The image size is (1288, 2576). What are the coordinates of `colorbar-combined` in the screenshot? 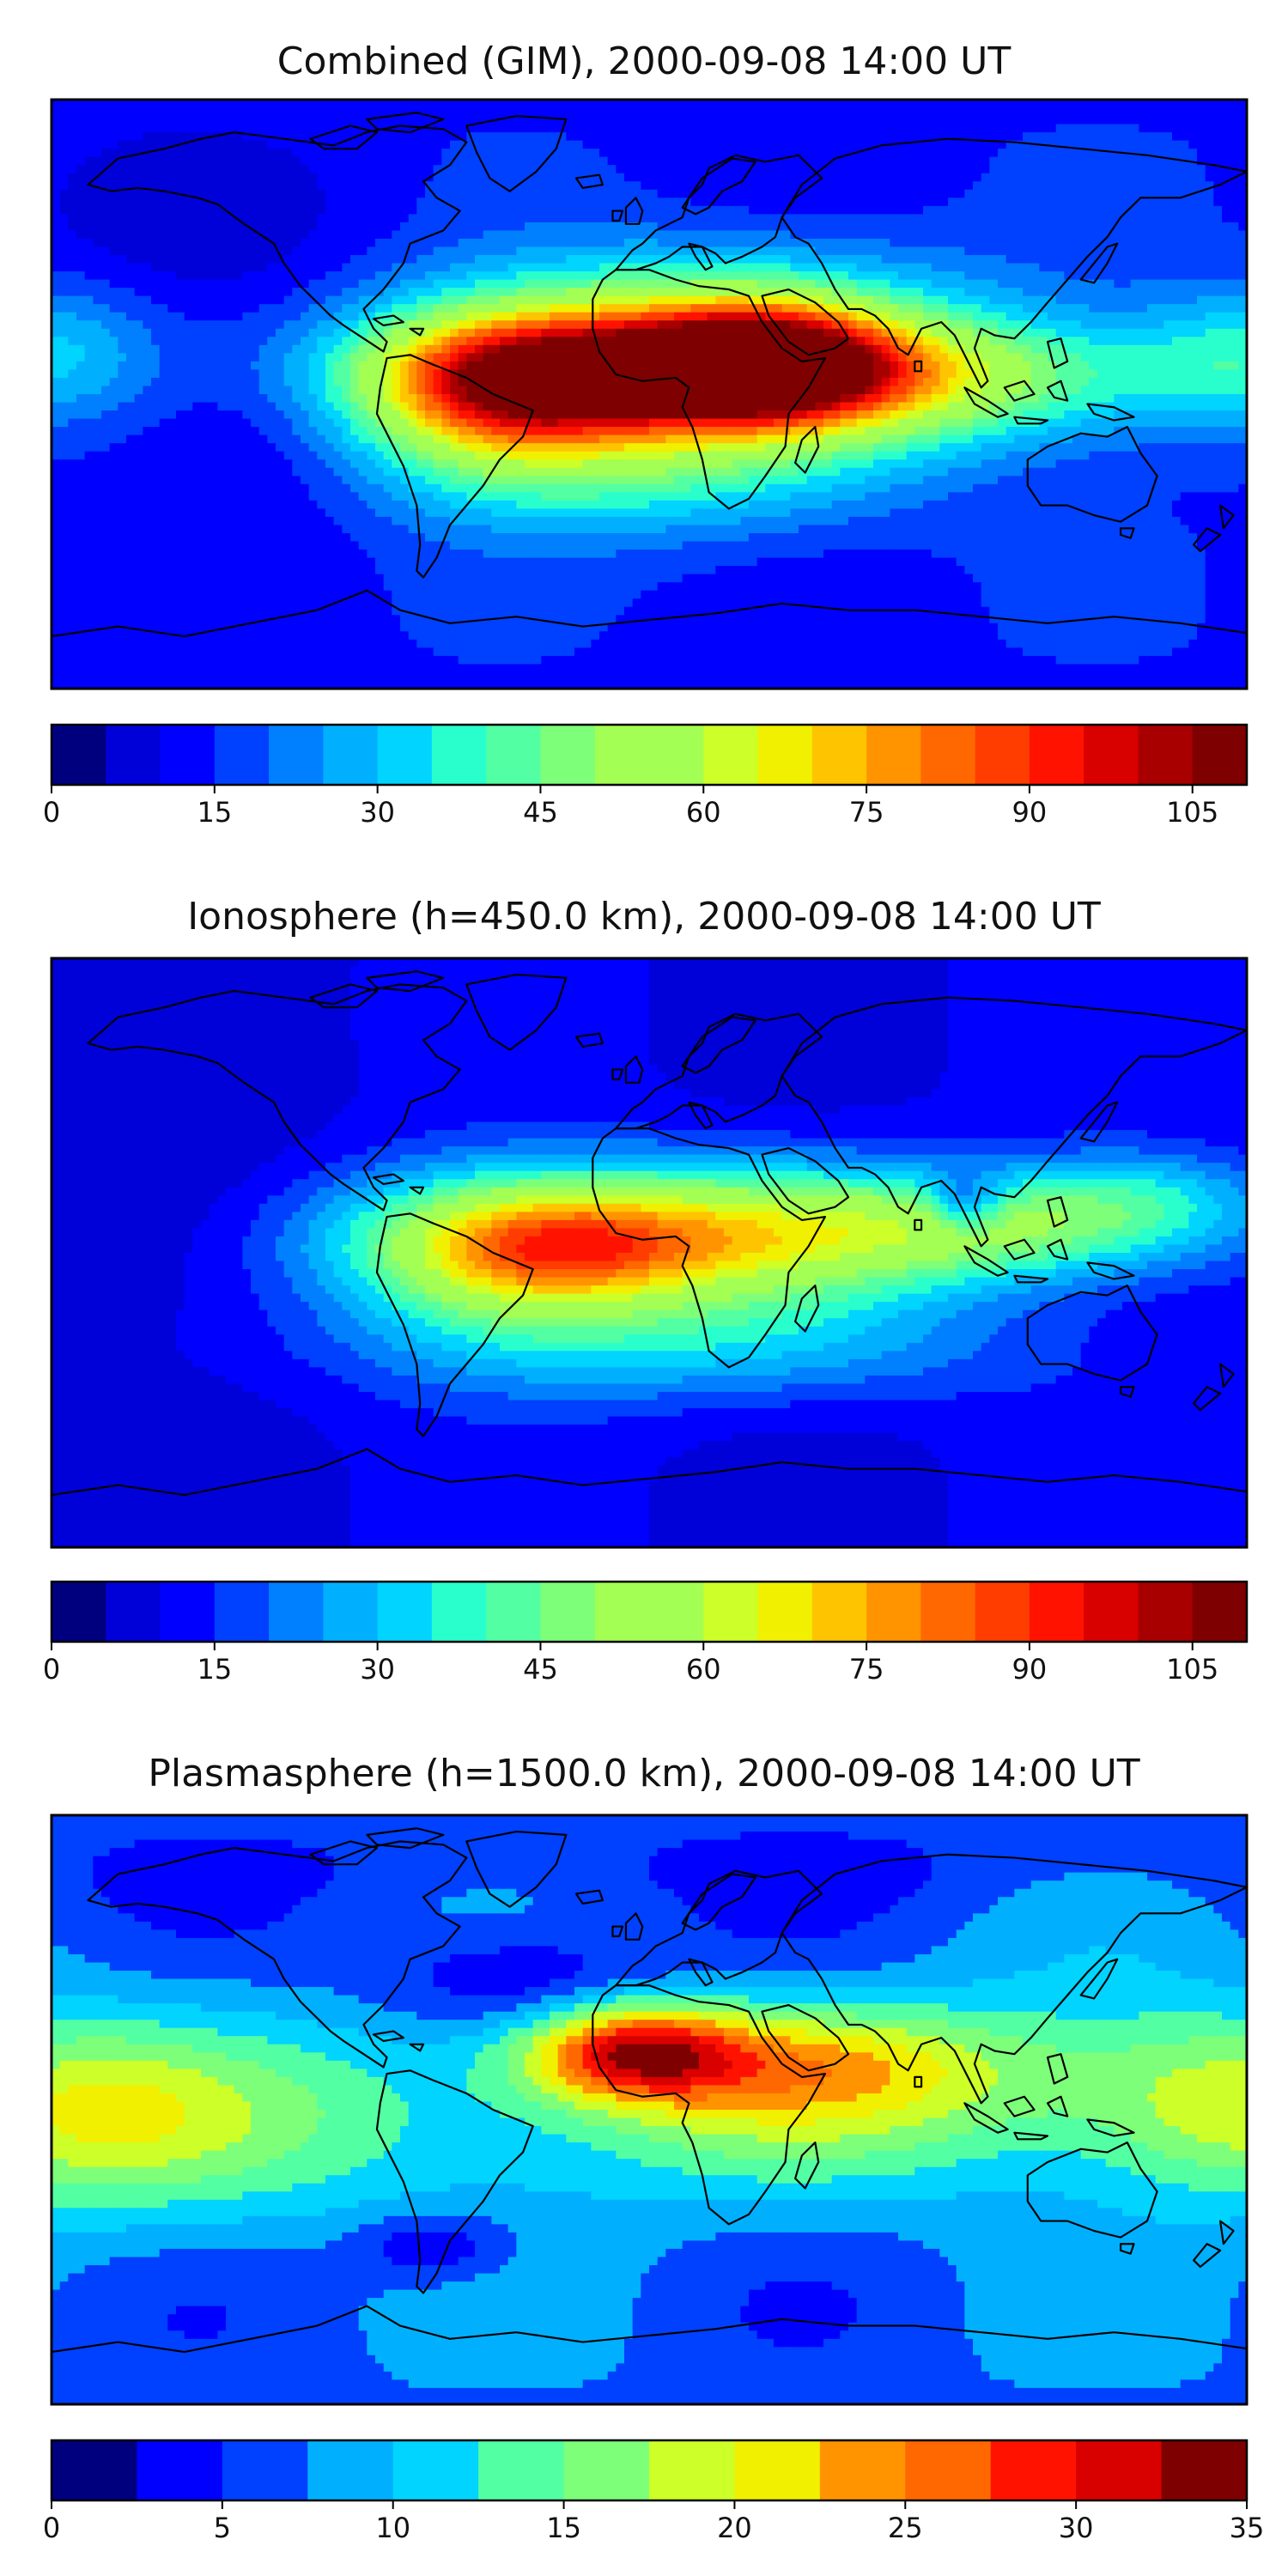 It's located at (649, 758).